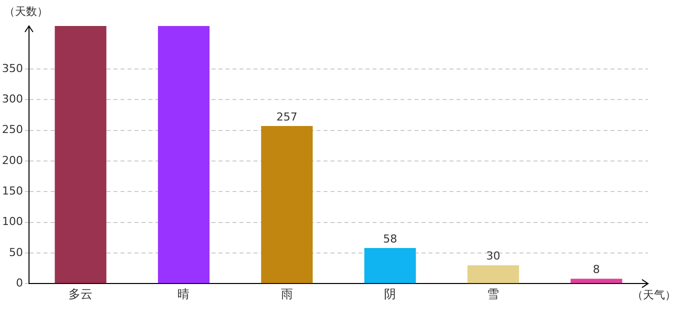 Image resolution: width=680 pixels, height=320 pixels. I want to click on y-tick-label: 250, so click(12, 129).